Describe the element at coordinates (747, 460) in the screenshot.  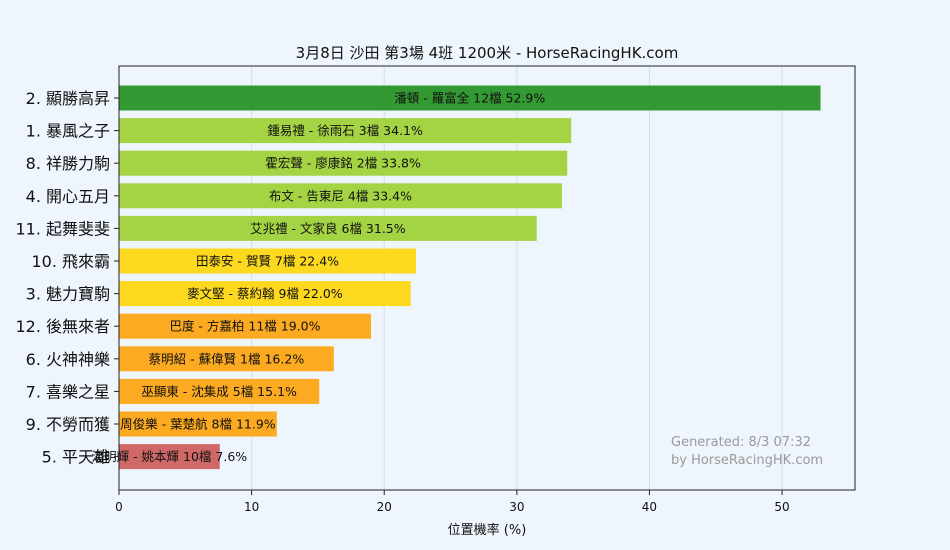
I see `watermark-site: by HorseRacingHK.com` at that location.